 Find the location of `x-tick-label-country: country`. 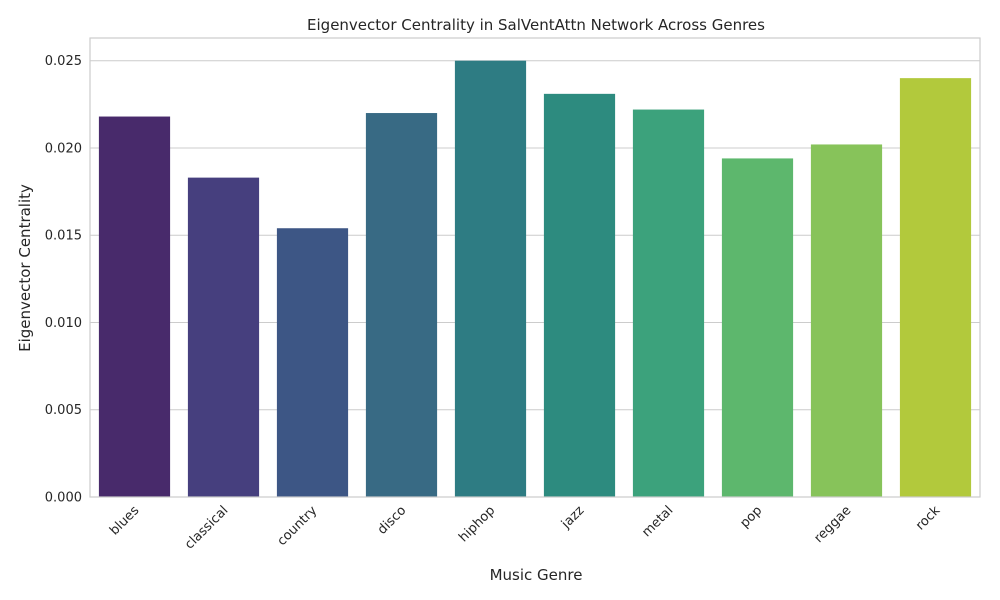

x-tick-label-country: country is located at coordinates (298, 526).